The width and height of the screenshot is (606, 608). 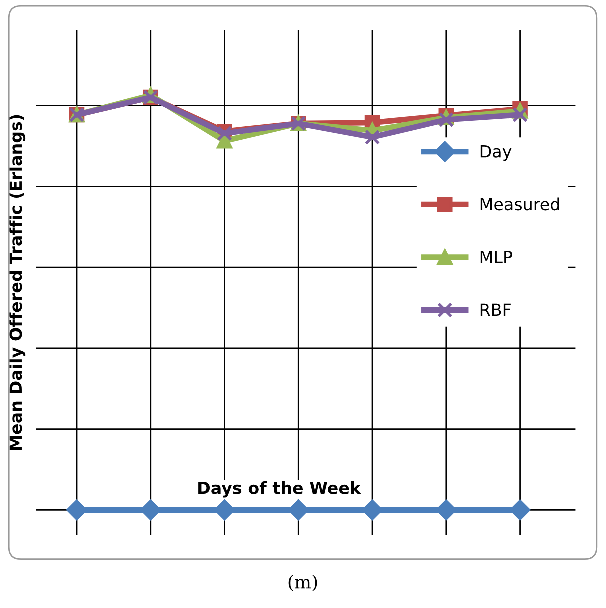 I want to click on legend-label: Day, so click(x=496, y=154).